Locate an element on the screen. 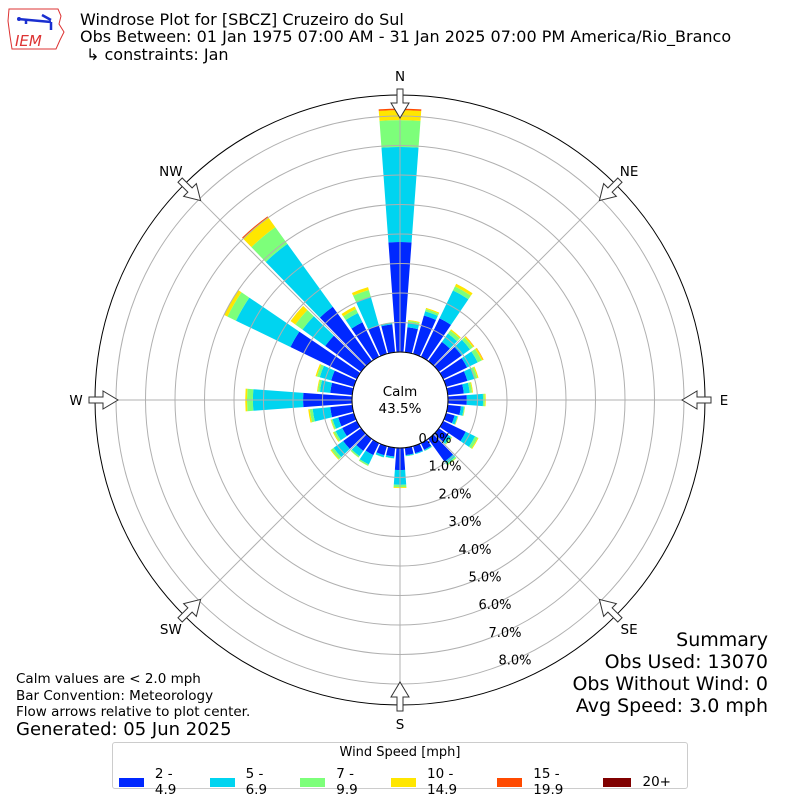  compass-label-s: S is located at coordinates (400, 725).